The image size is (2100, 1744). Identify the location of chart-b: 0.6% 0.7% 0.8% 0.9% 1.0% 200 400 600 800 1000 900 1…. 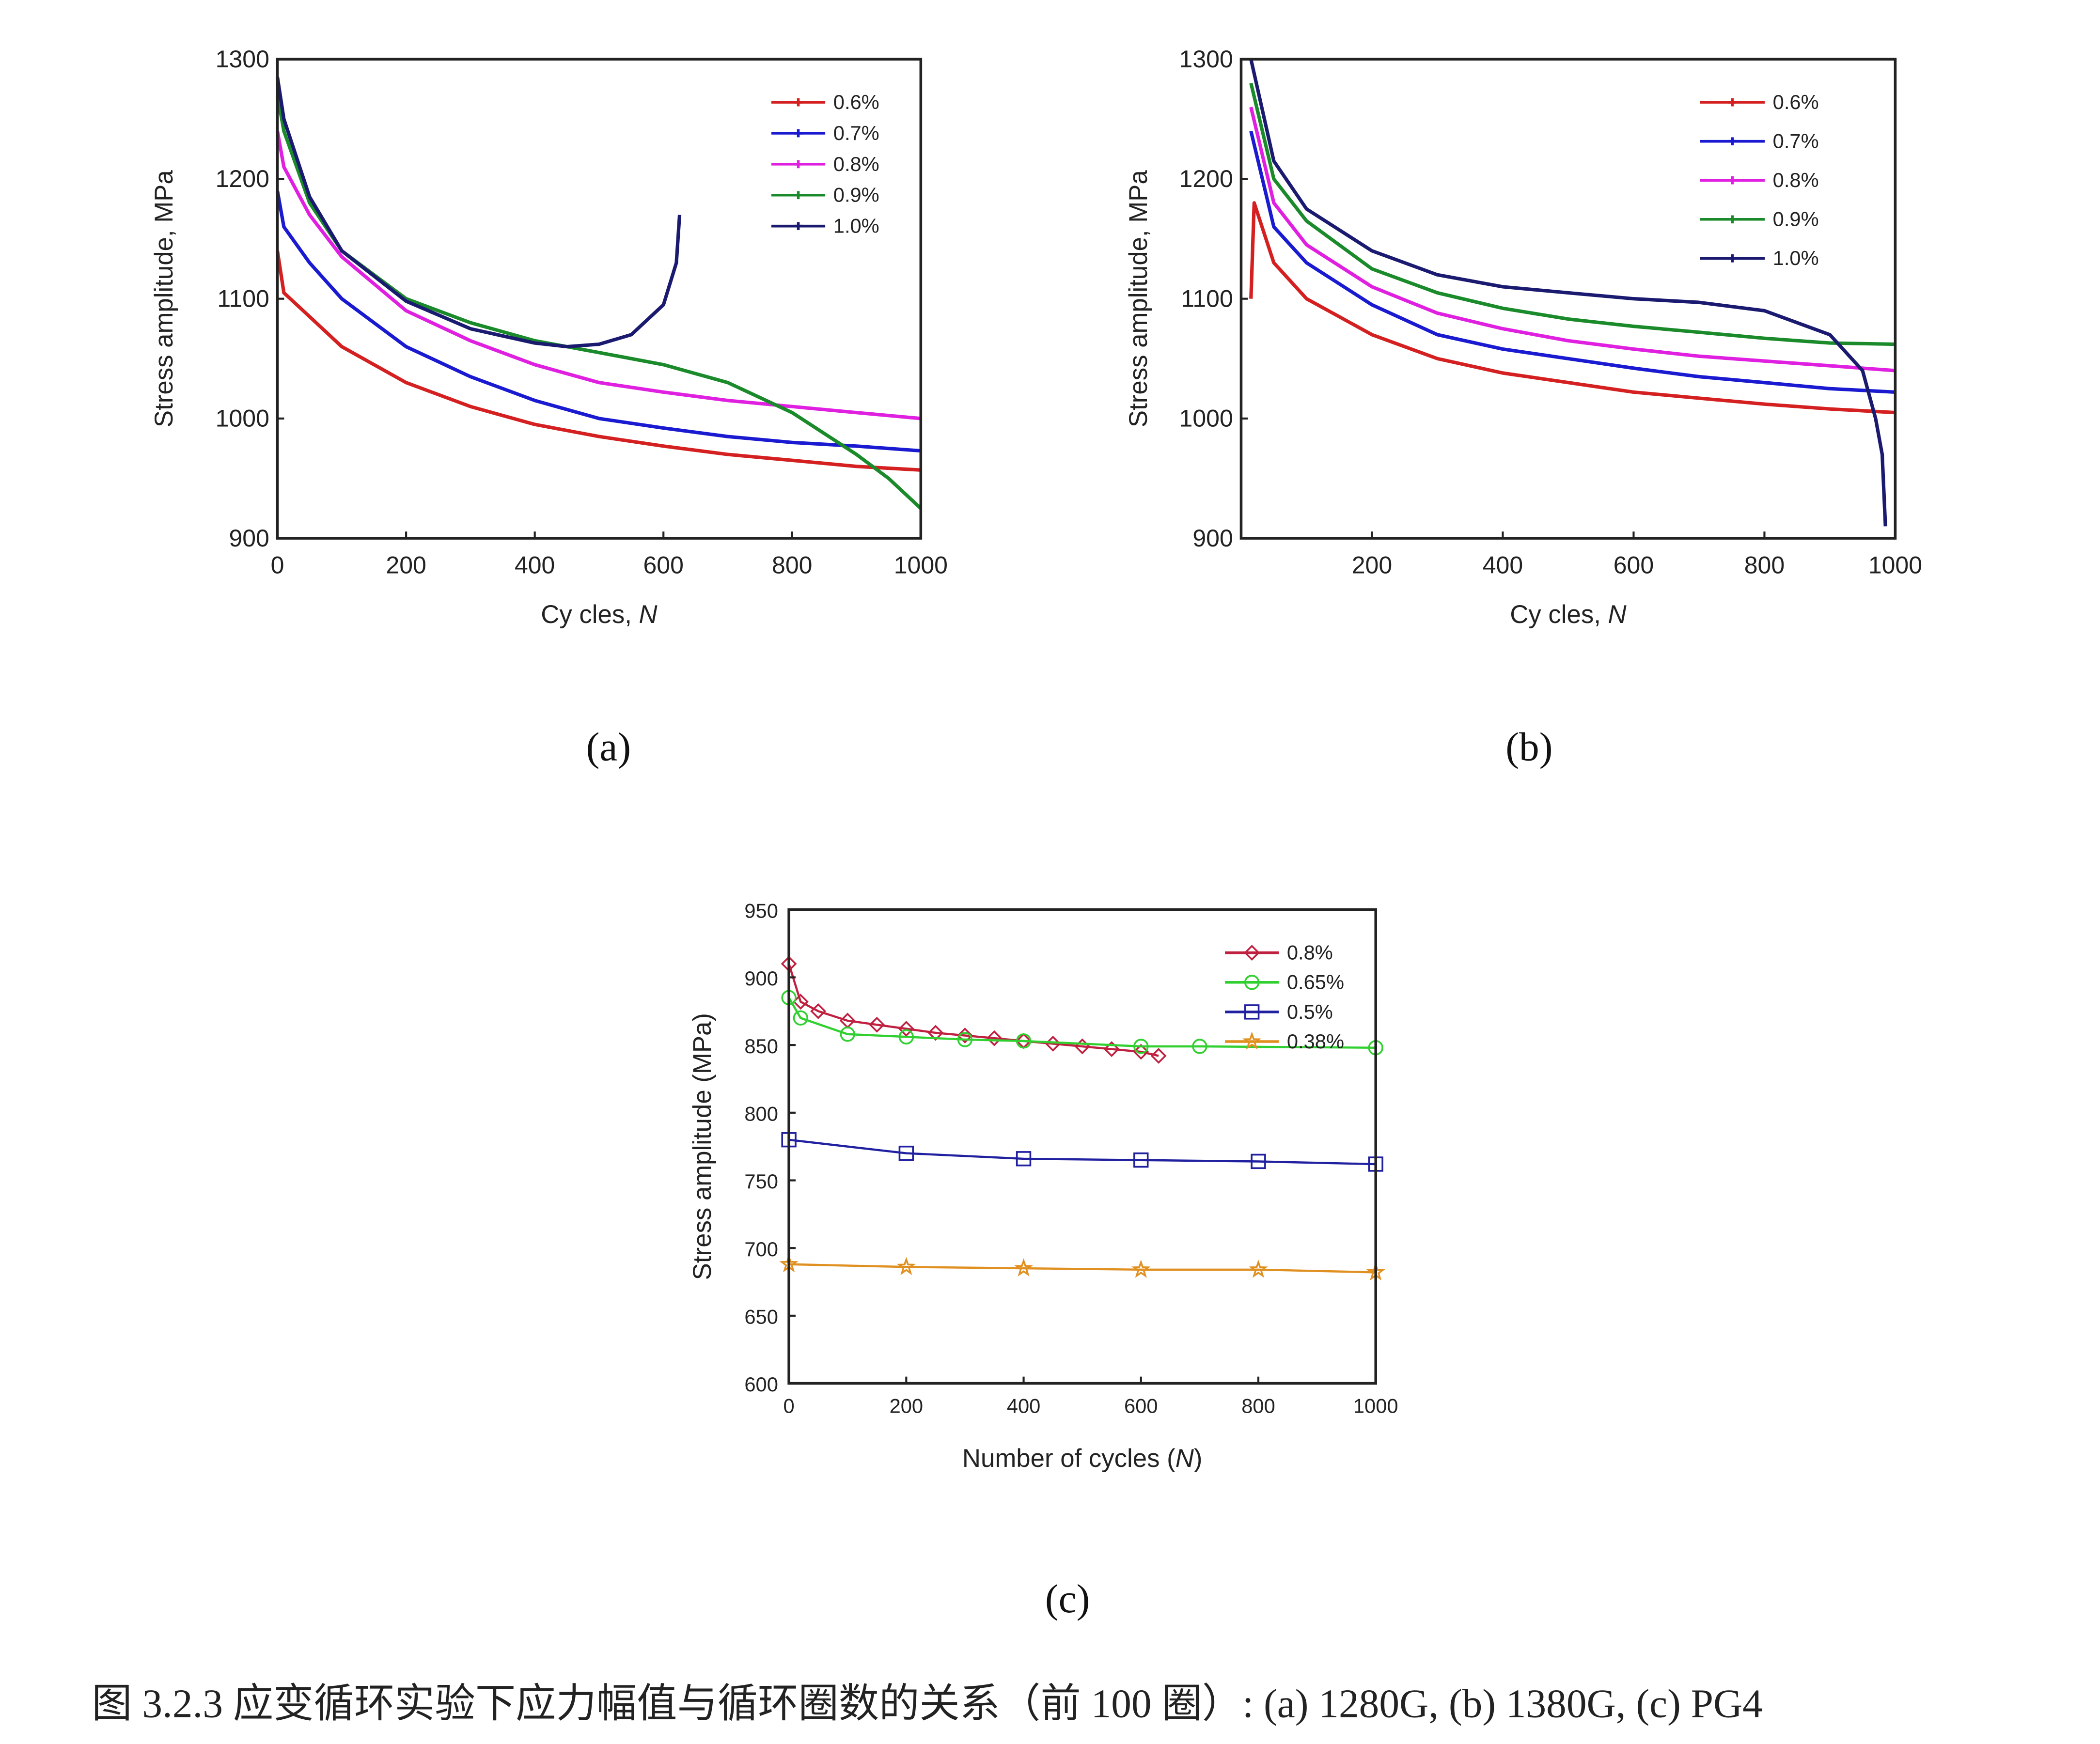
(1523, 337).